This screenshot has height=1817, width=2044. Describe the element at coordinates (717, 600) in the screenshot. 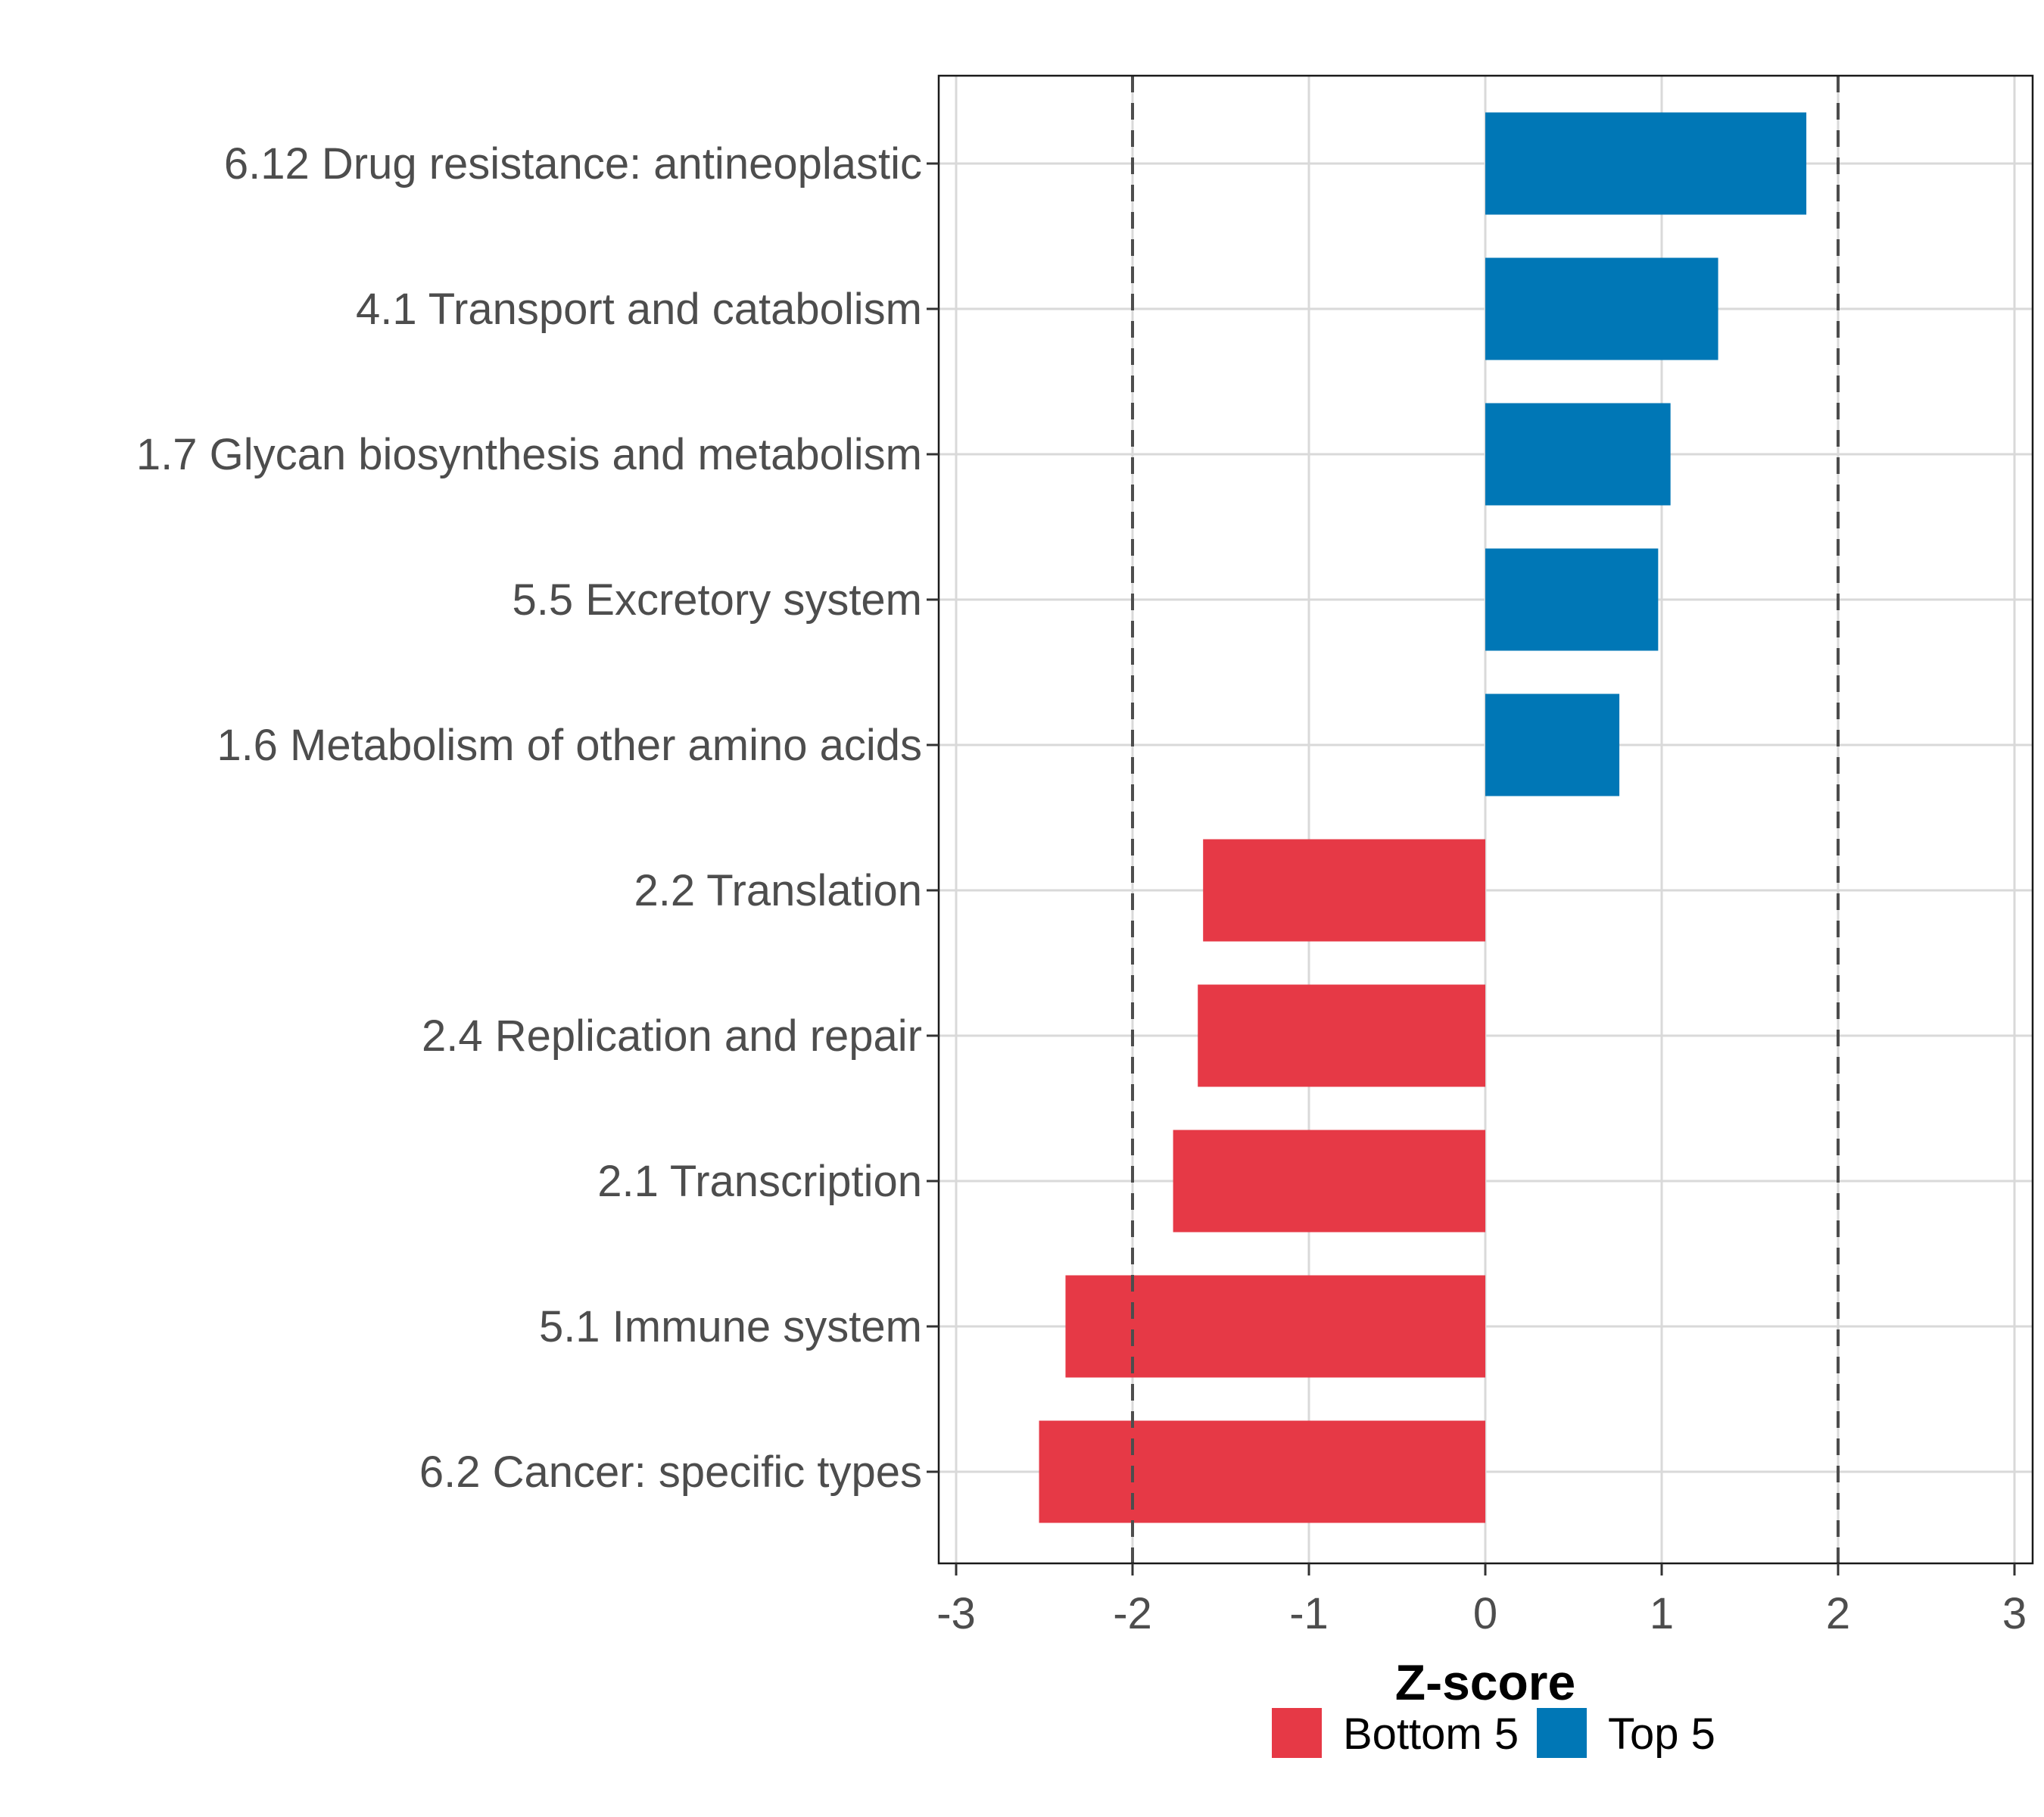

I see `y-tick-label: 5.5 Excretory system` at that location.